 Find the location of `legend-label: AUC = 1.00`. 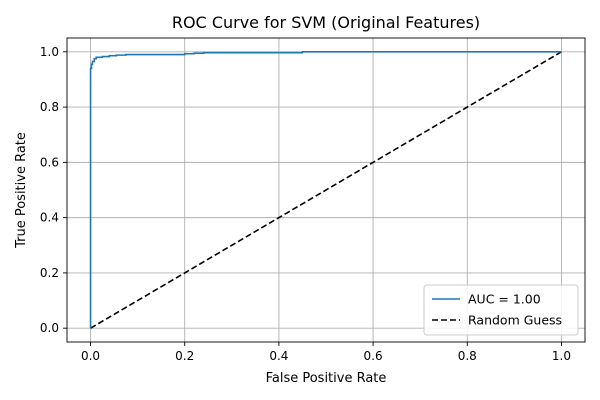

legend-label: AUC = 1.00 is located at coordinates (504, 299).